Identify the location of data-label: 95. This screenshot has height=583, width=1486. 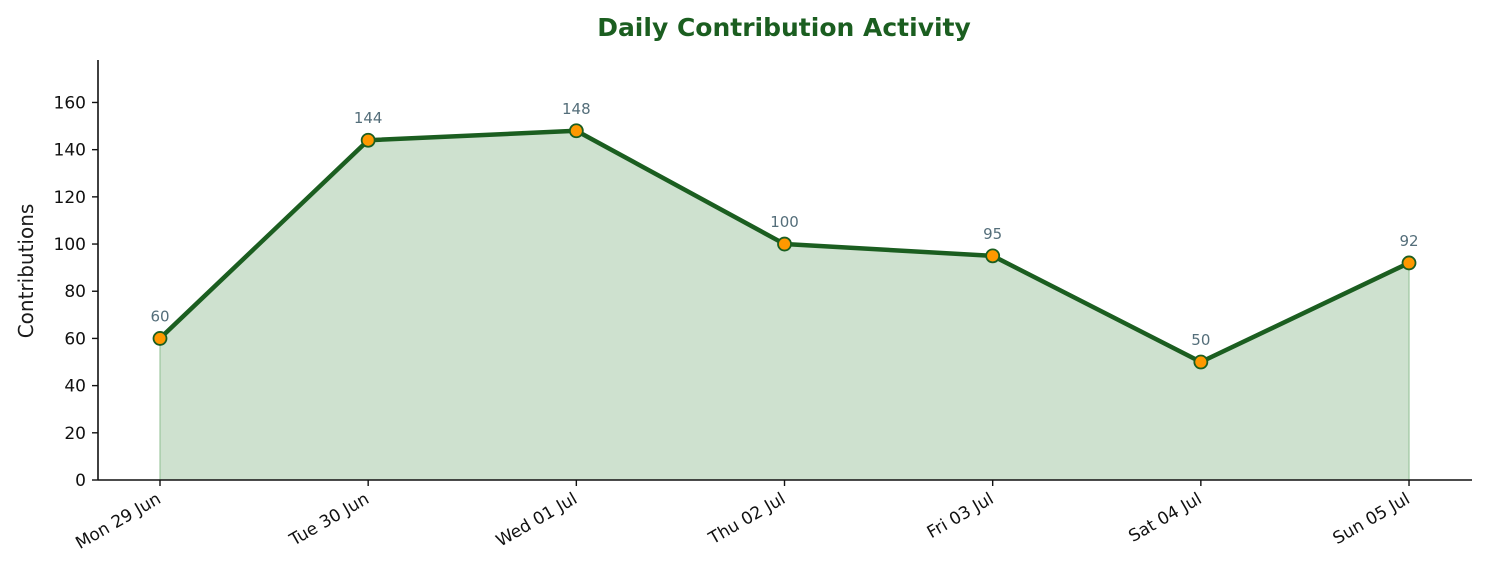
(992, 234).